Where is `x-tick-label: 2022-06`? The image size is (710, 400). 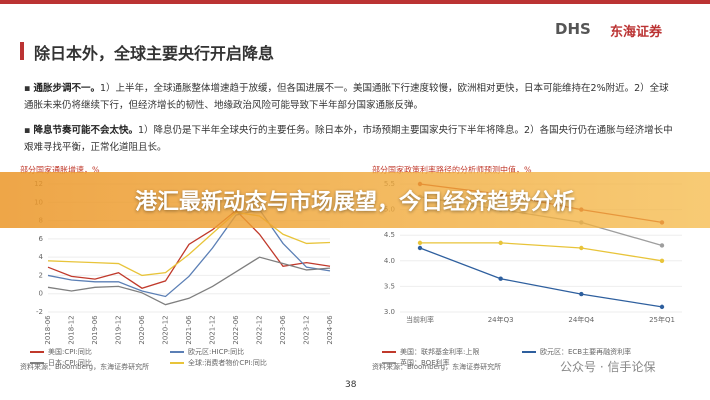
x-tick-label: 2022-06 is located at coordinates (236, 330).